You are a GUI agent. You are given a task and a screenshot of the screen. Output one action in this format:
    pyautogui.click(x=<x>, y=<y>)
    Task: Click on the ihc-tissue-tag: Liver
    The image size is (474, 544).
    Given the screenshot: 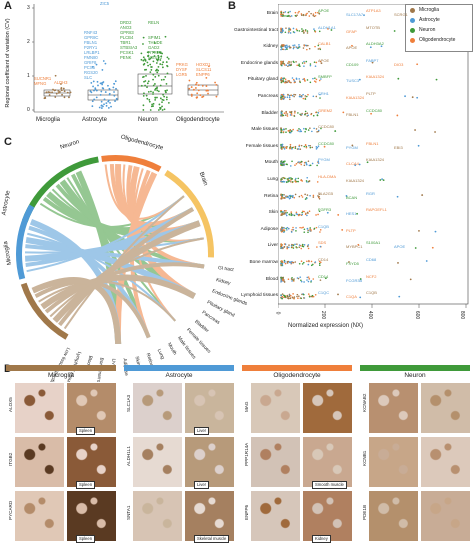 What is the action you would take?
    pyautogui.click(x=202, y=431)
    